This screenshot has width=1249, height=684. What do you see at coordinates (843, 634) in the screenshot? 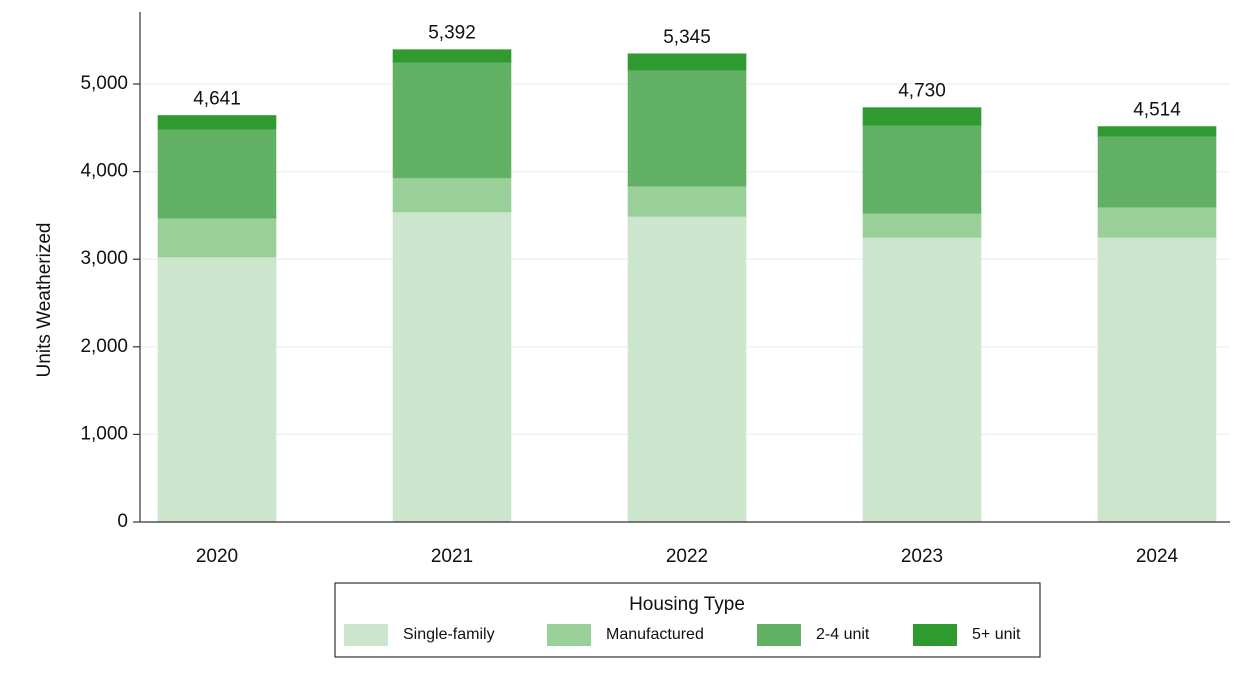
I see `legend-label: 2-4 unit` at bounding box center [843, 634].